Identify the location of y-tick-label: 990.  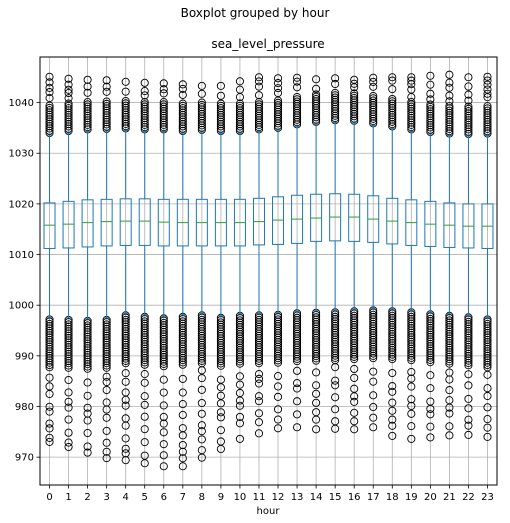
(24, 356).